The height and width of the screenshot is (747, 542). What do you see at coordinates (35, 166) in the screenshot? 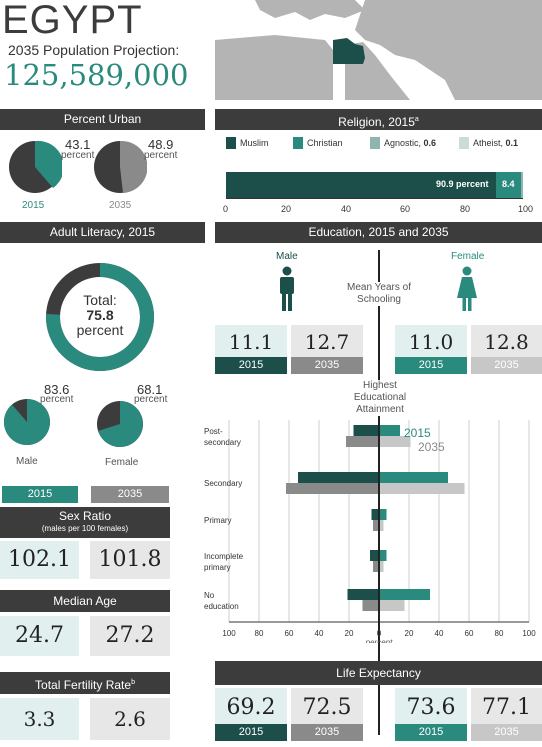
I see `urban-2015-pie` at bounding box center [35, 166].